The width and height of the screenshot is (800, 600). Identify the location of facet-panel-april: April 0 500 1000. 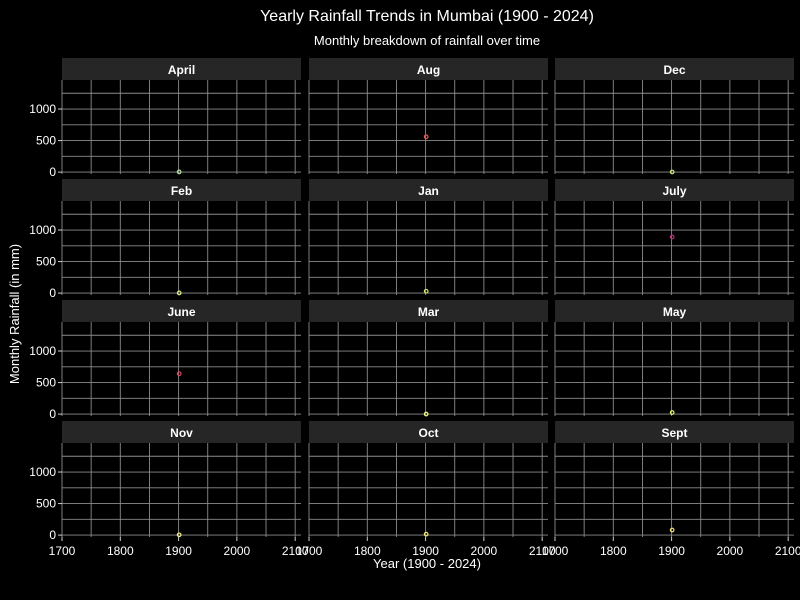
(165, 118).